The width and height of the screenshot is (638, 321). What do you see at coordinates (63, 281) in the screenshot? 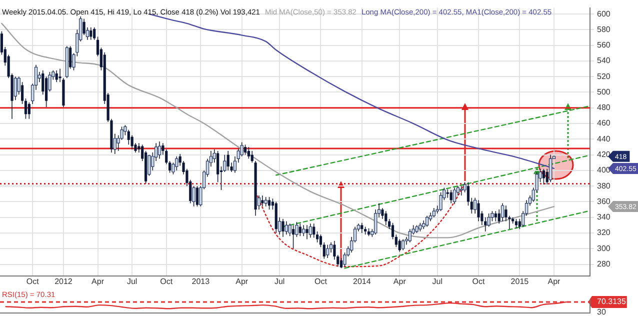
I see `x-tick-label: 2012` at bounding box center [63, 281].